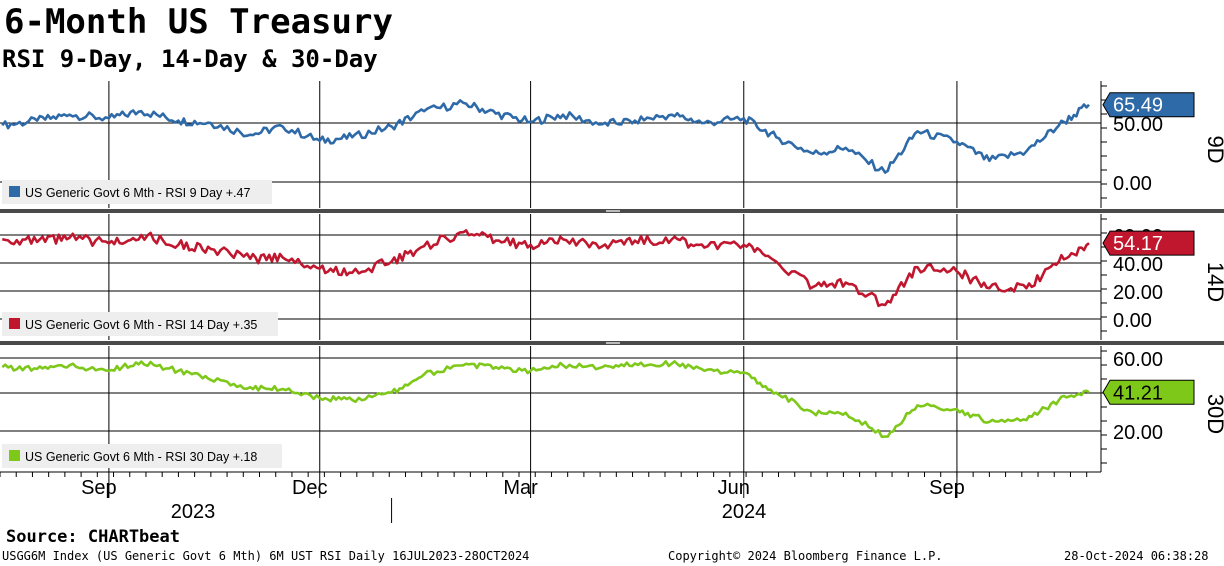 This screenshot has width=1224, height=566. I want to click on y-tick-label: 50.00, so click(1138, 125).